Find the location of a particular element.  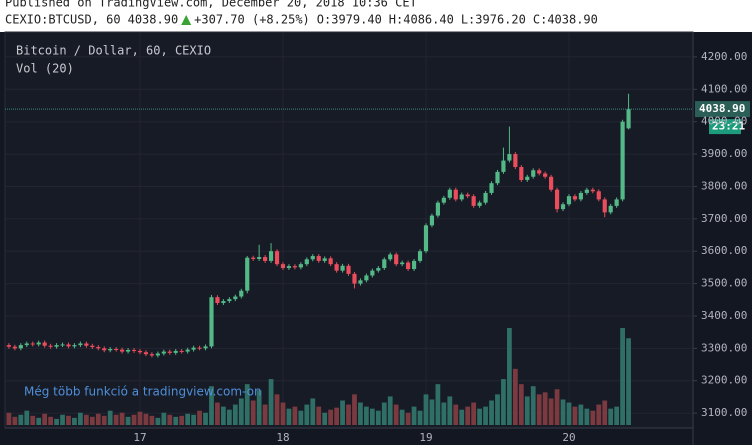

ohlc-label: O: is located at coordinates (324, 20).